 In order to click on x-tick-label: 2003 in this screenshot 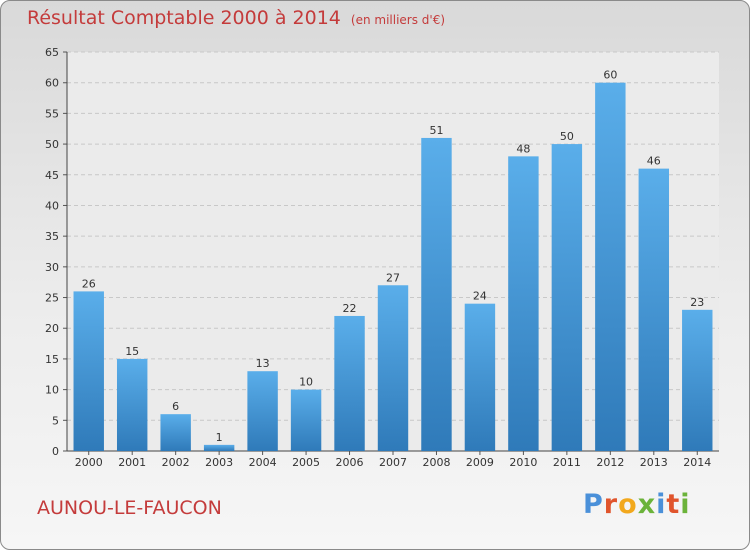, I will do `click(219, 462)`.